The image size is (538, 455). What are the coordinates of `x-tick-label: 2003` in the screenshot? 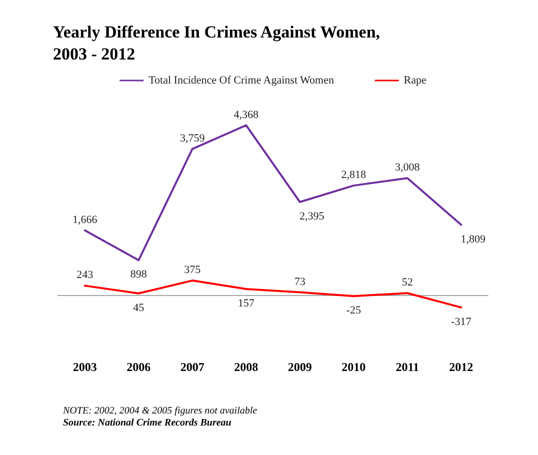 It's located at (84, 367).